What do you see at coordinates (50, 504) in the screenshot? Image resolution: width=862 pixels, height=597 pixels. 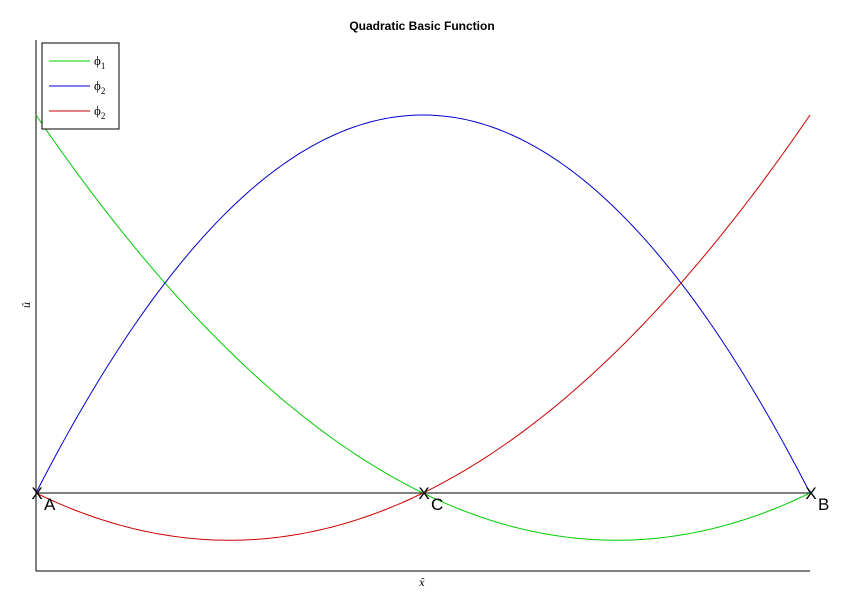 I see `node-label-a: A` at bounding box center [50, 504].